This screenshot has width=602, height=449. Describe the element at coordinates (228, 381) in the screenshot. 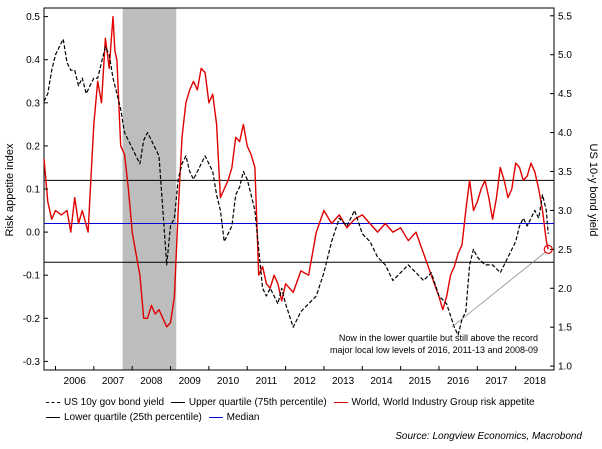

I see `x-tick-label: 2010` at that location.